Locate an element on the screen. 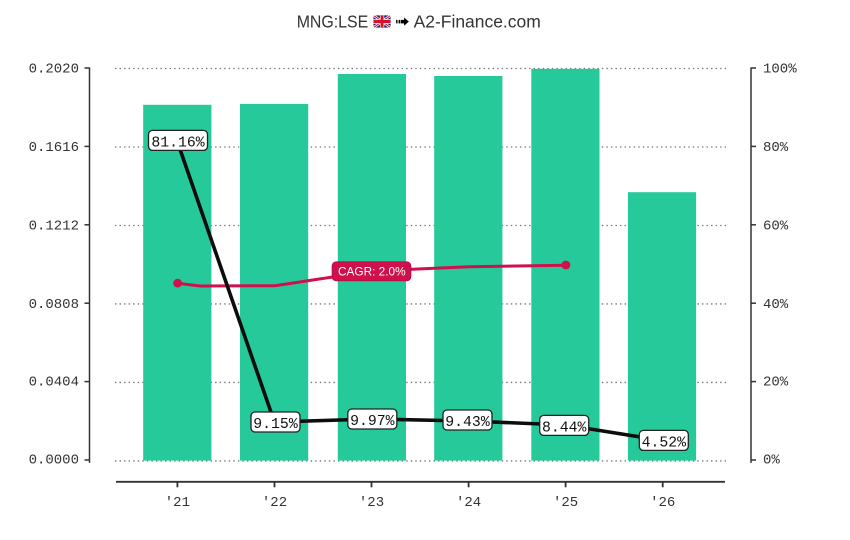 This screenshot has width=850, height=540. svg-text: '25 is located at coordinates (565, 503).